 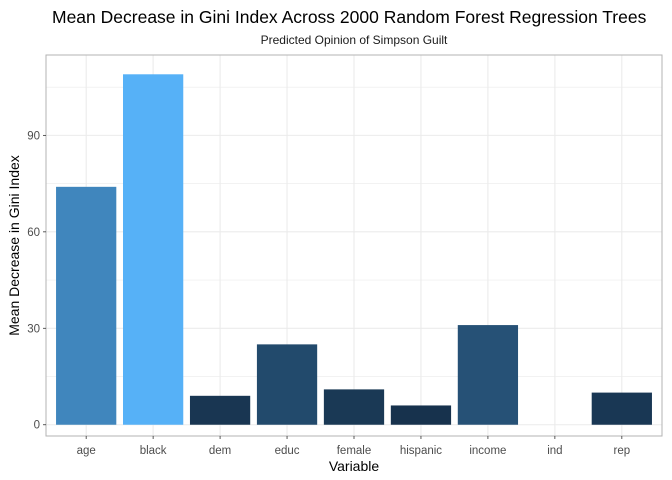 I want to click on y-tick-label: 0, so click(x=37, y=426).